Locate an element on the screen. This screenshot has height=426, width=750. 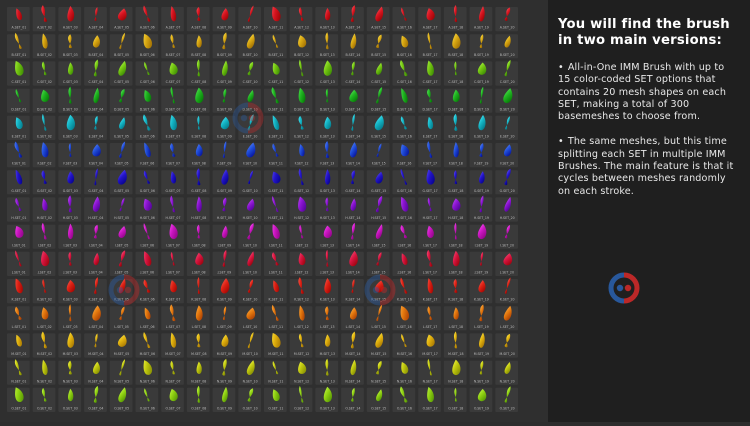
brush-thumbnail: C.SET_07 is located at coordinates (172, 73).